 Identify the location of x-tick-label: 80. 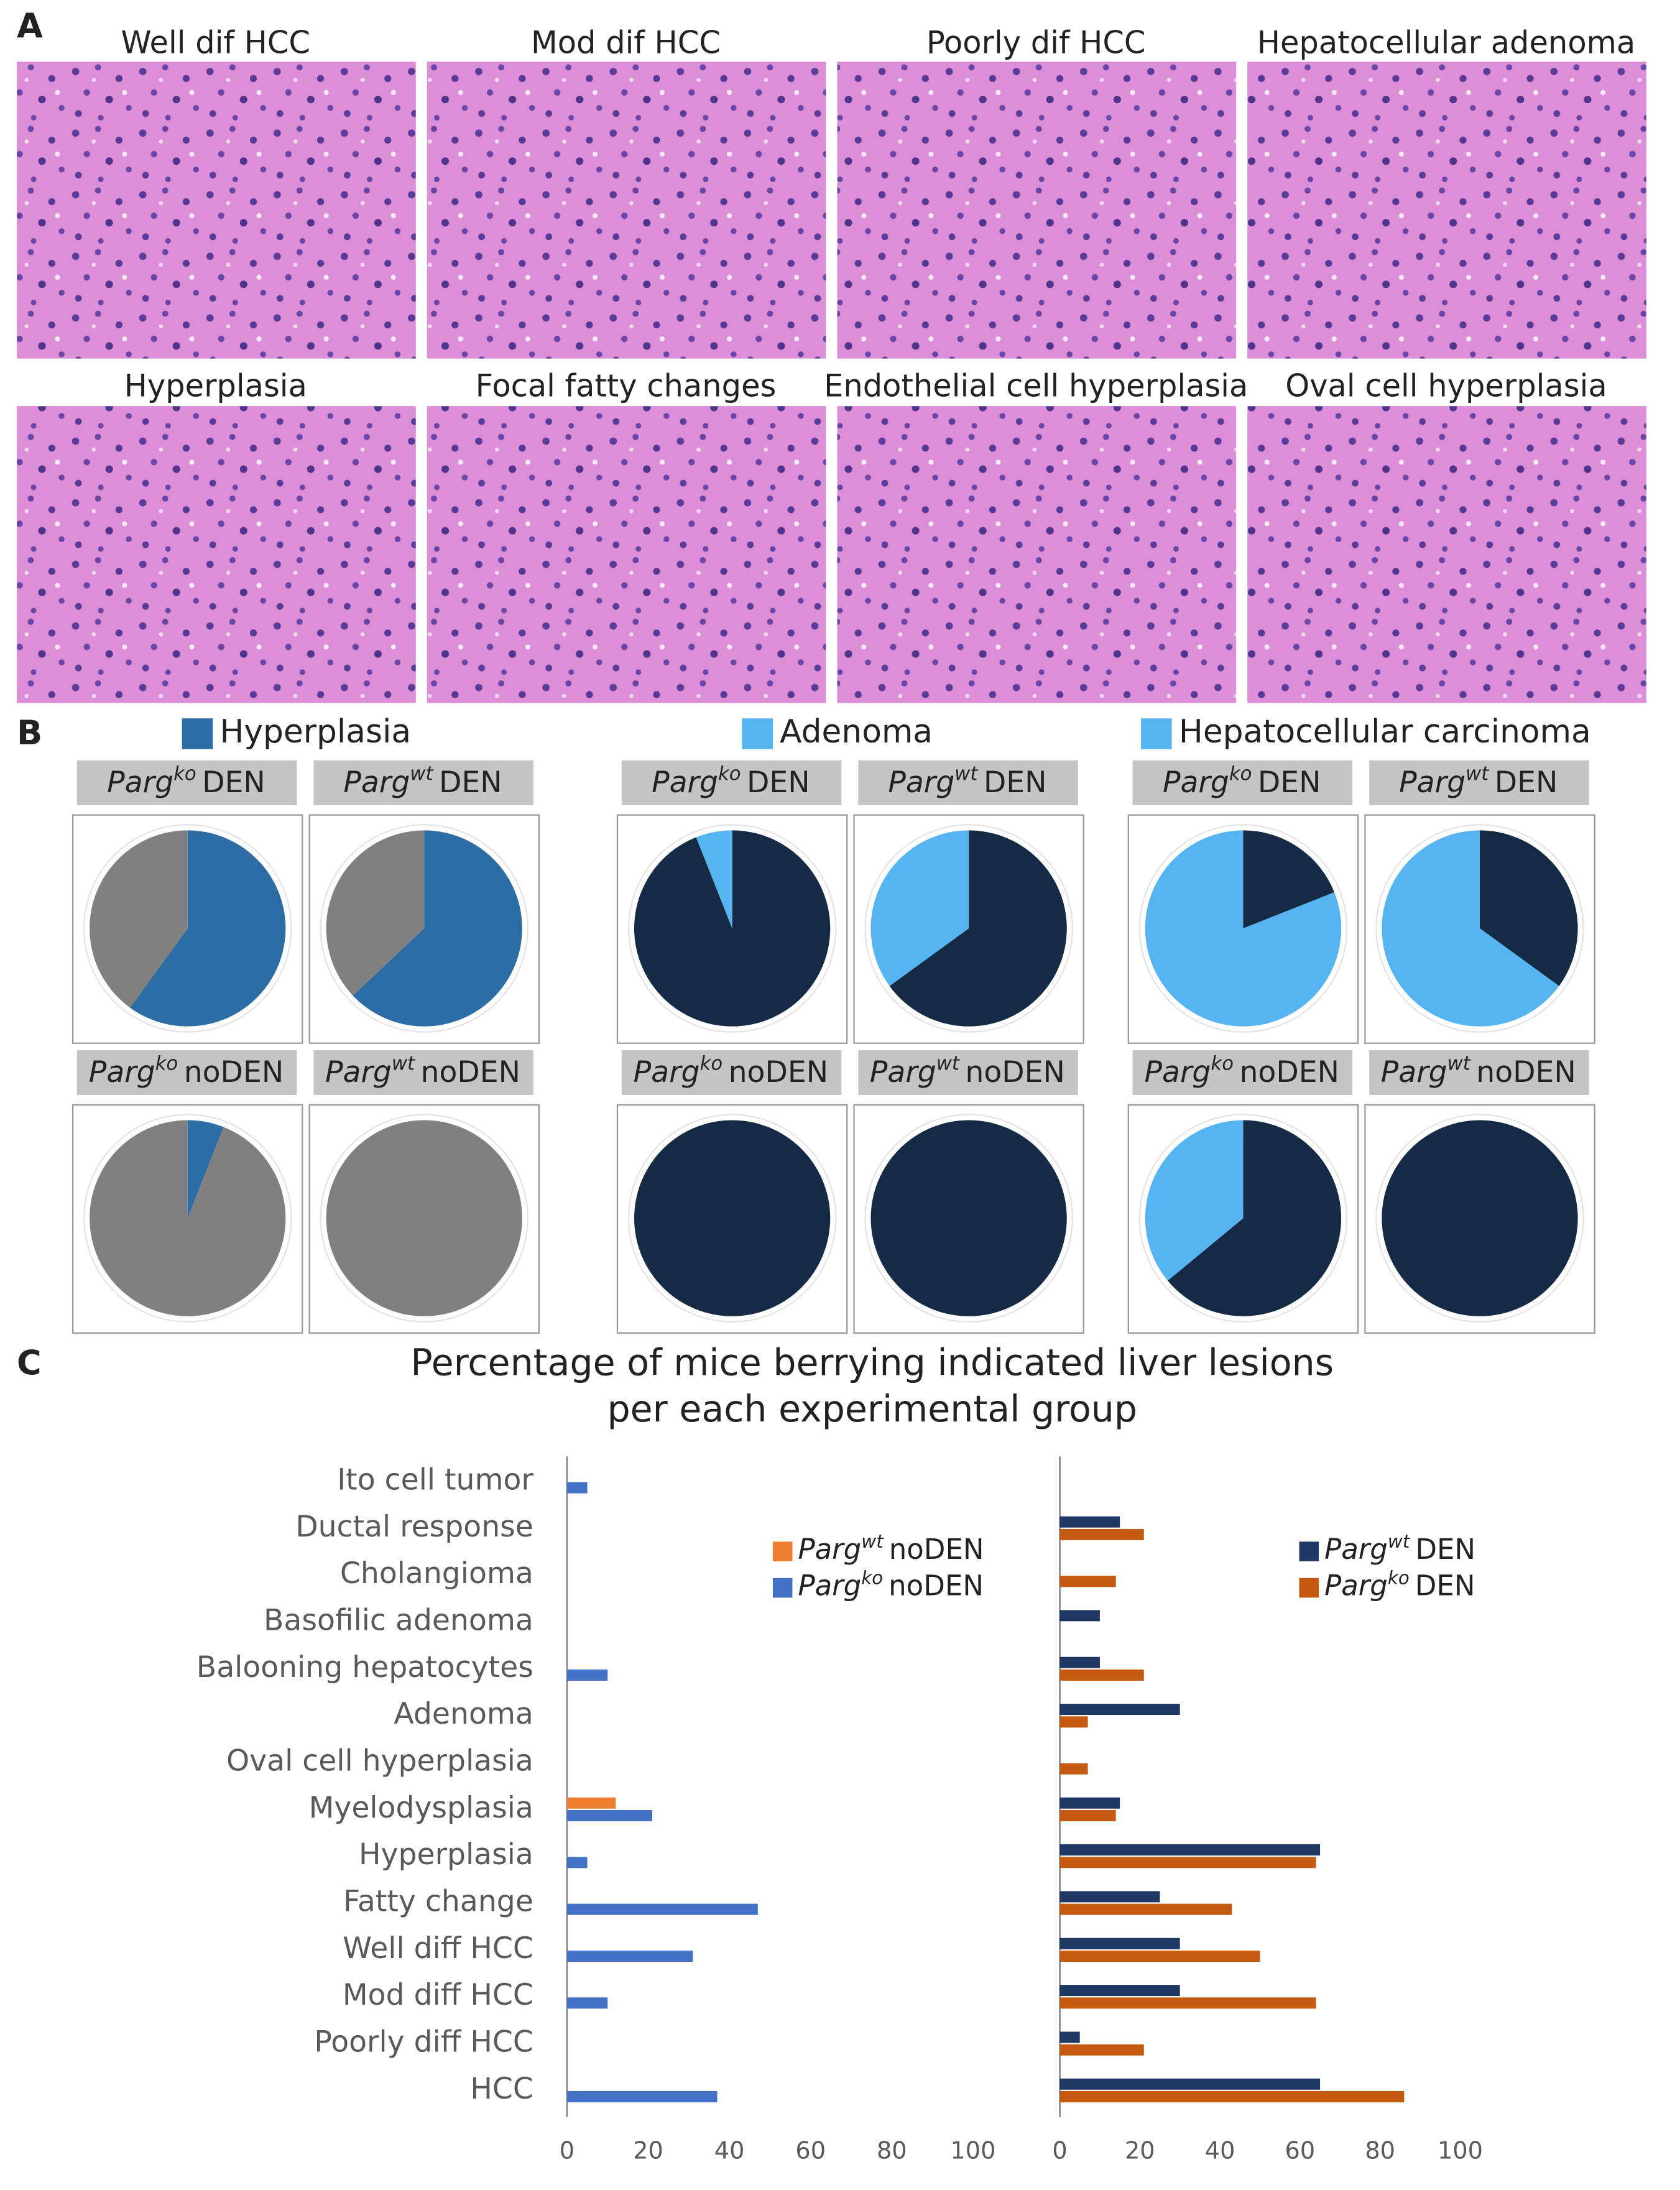
(892, 2151).